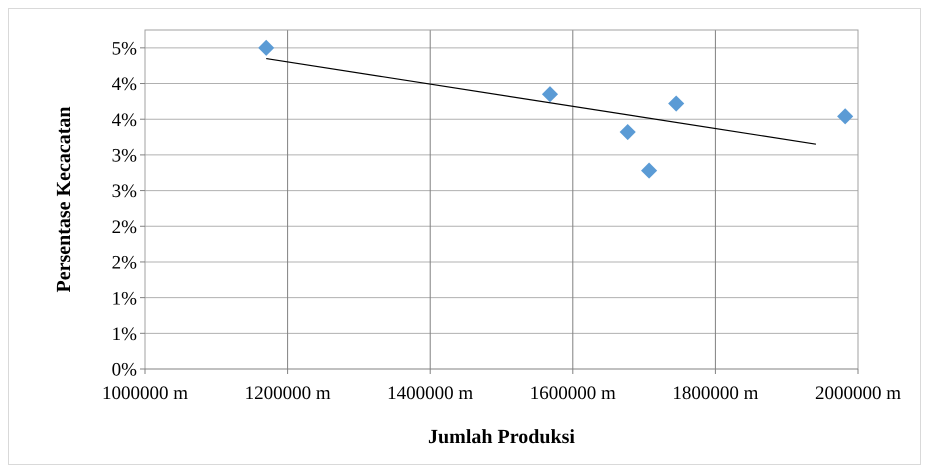 The image size is (929, 473). I want to click on x-tick-label: 1400000 m, so click(430, 393).